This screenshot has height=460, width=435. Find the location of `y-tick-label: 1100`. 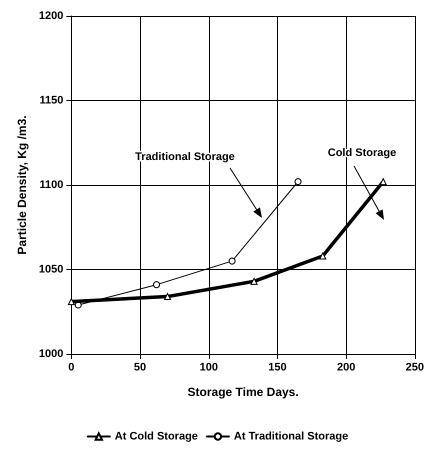

y-tick-label: 1100 is located at coordinates (51, 185).